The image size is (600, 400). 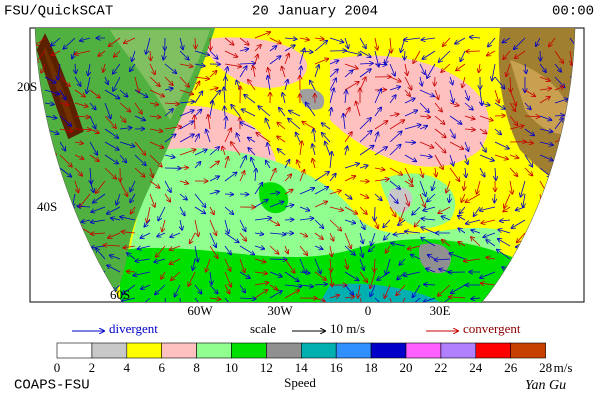 I want to click on lat-label: 40S, so click(x=47, y=206).